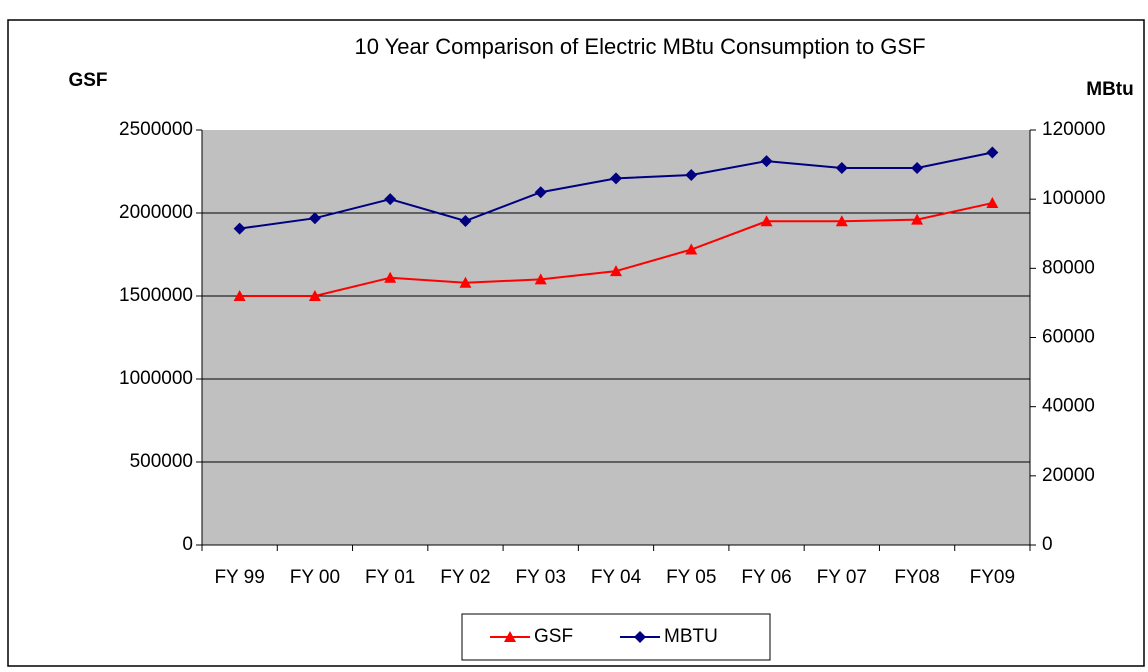 The image size is (1148, 672). Describe the element at coordinates (541, 577) in the screenshot. I see `x-tick-label: FY 03` at that location.